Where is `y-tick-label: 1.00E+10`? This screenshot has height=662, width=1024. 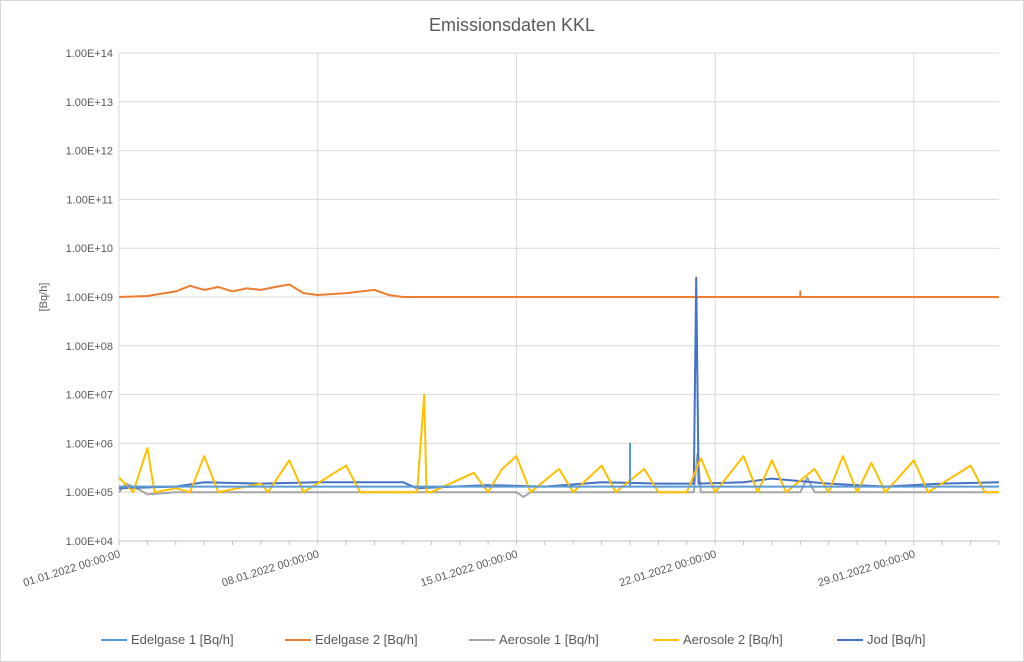 y-tick-label: 1.00E+10 is located at coordinates (89, 249).